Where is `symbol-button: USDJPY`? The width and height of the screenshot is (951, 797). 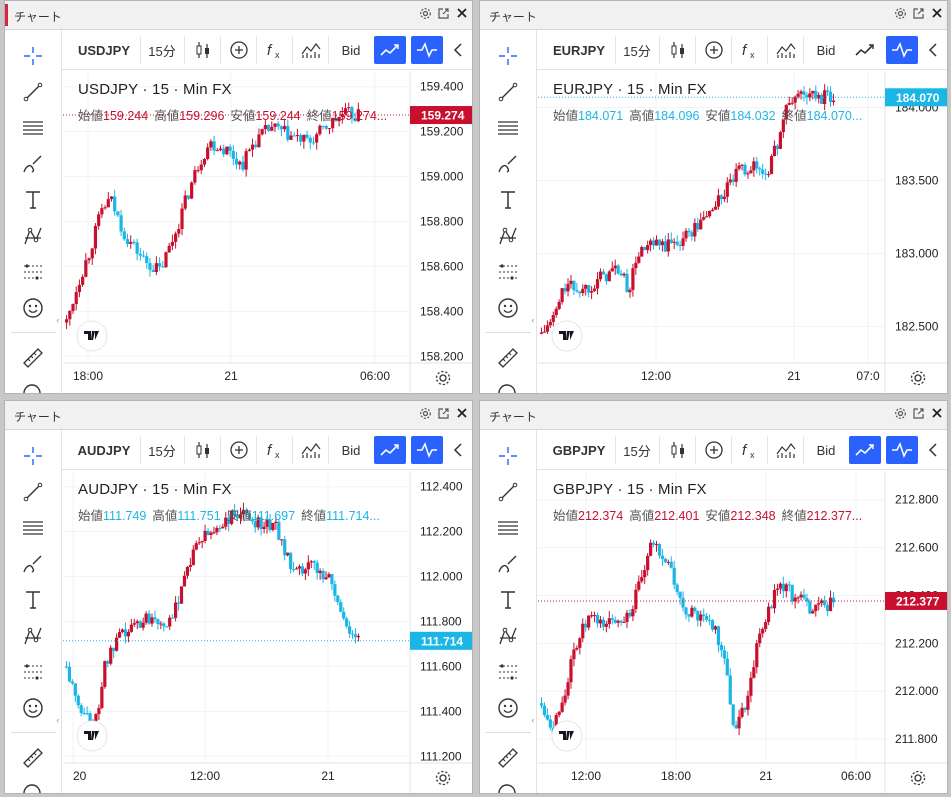
symbol-button: USDJPY is located at coordinates (104, 50).